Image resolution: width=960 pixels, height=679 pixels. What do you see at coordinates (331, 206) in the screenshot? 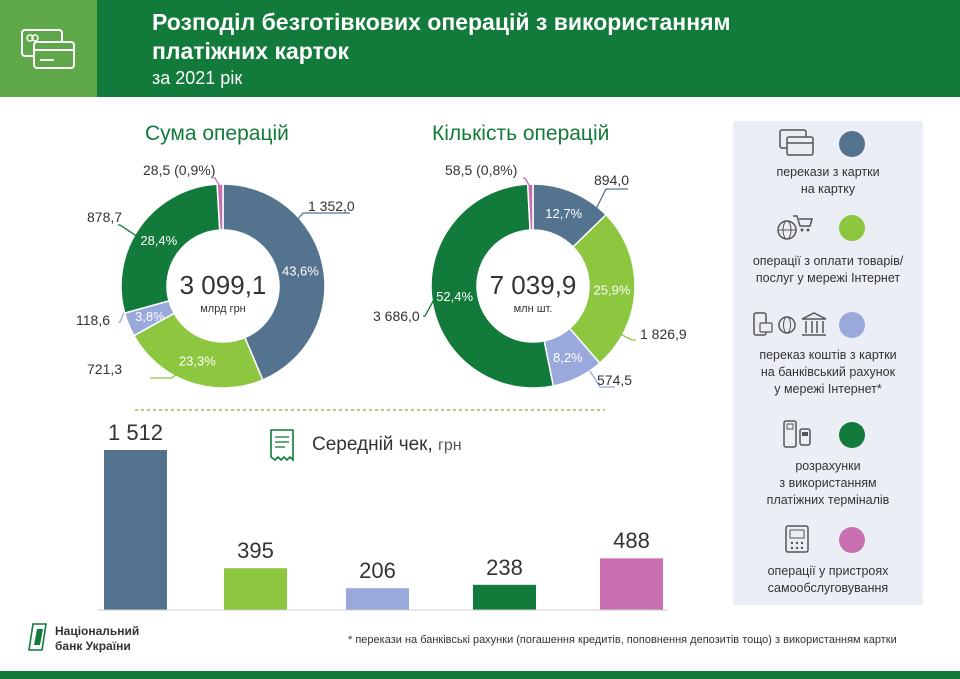
I see `sum-value-label-0: 1 352,0` at bounding box center [331, 206].